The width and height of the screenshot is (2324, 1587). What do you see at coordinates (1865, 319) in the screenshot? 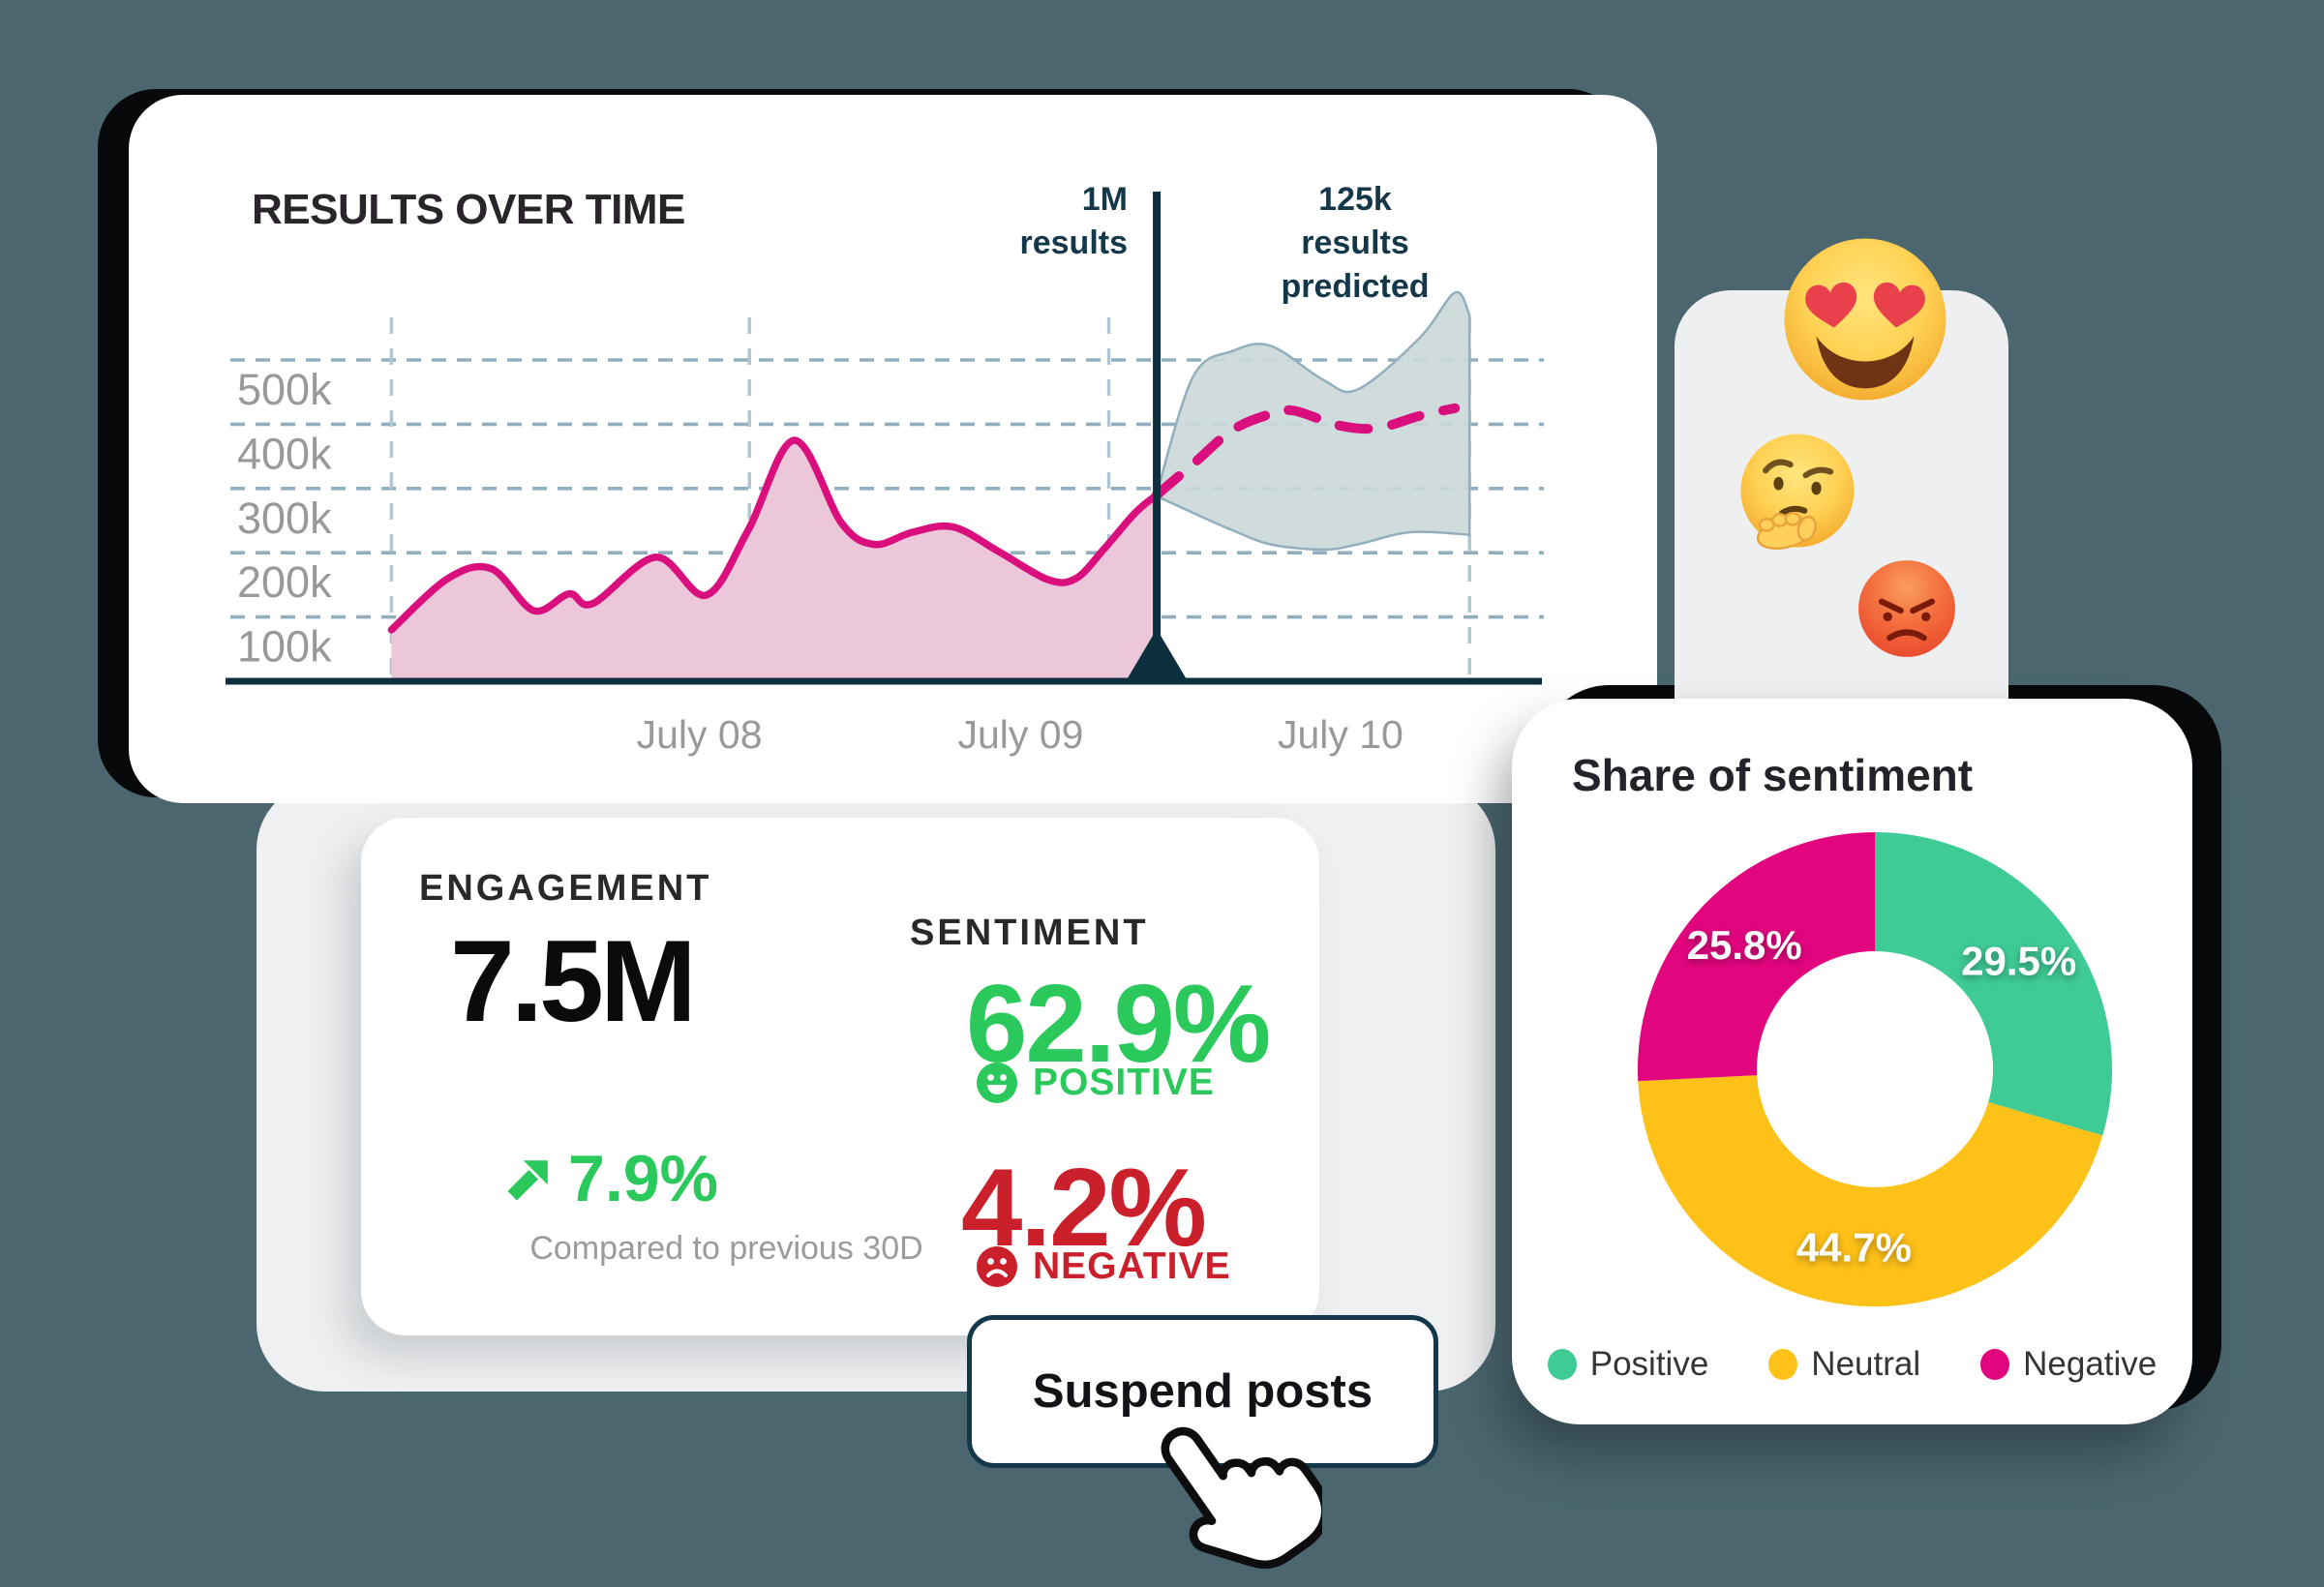
I see `heart-eyes-emoji` at bounding box center [1865, 319].